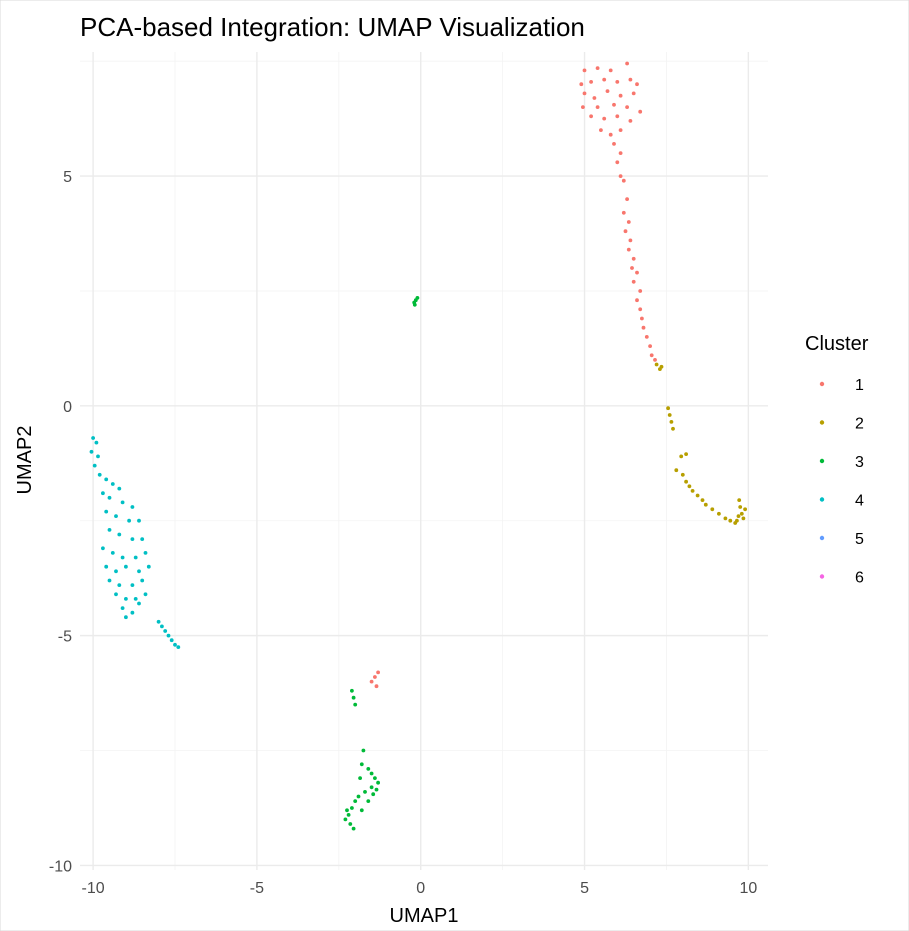 The image size is (909, 931). Describe the element at coordinates (65, 637) in the screenshot. I see `y-tick-label: -5` at that location.